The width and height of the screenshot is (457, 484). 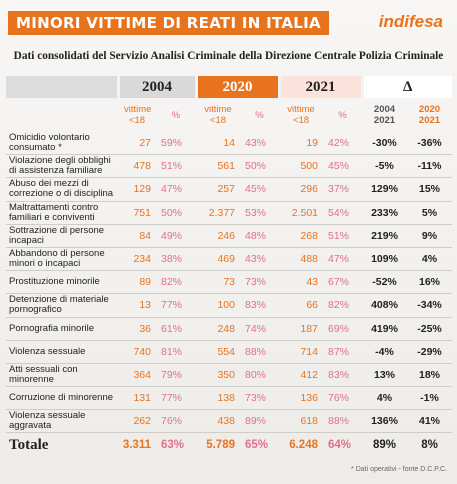 I want to click on percent: 69%, so click(x=342, y=329).